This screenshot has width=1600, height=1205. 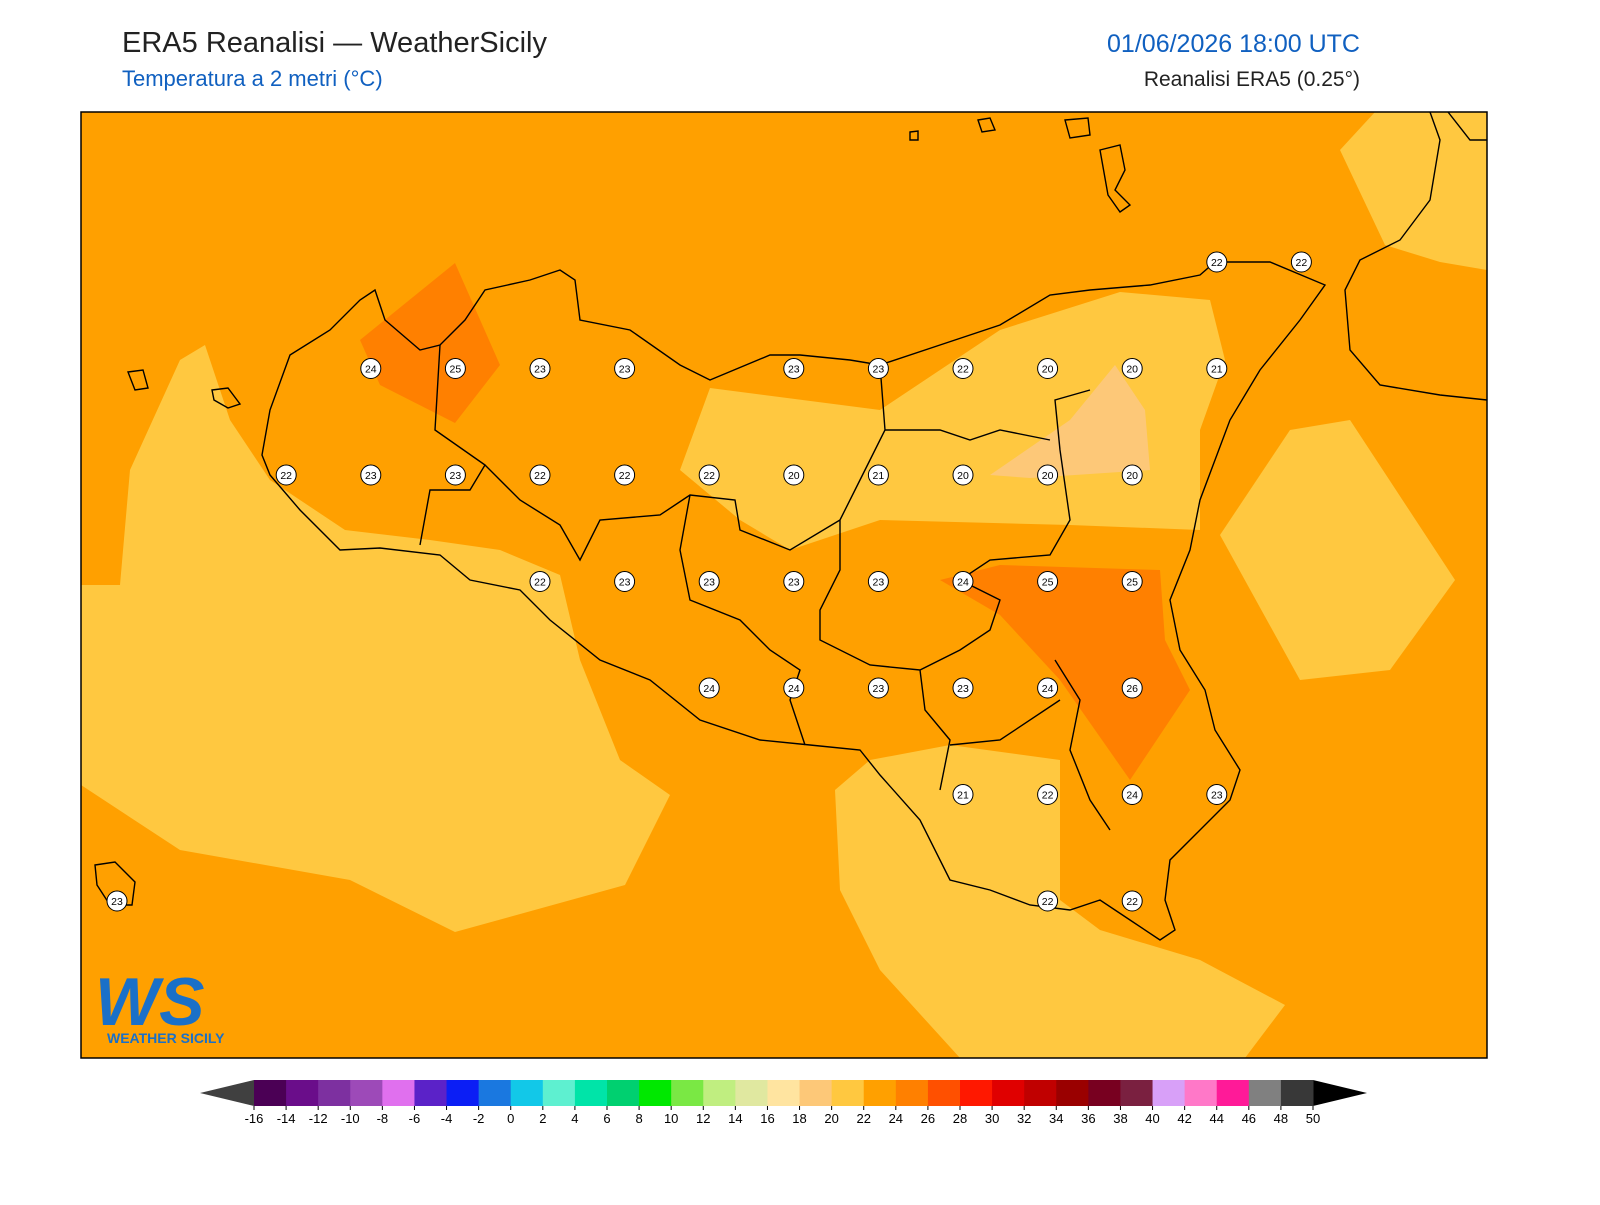 I want to click on title: ERA5 Reanalisi — WeatherSicily, so click(x=334, y=43).